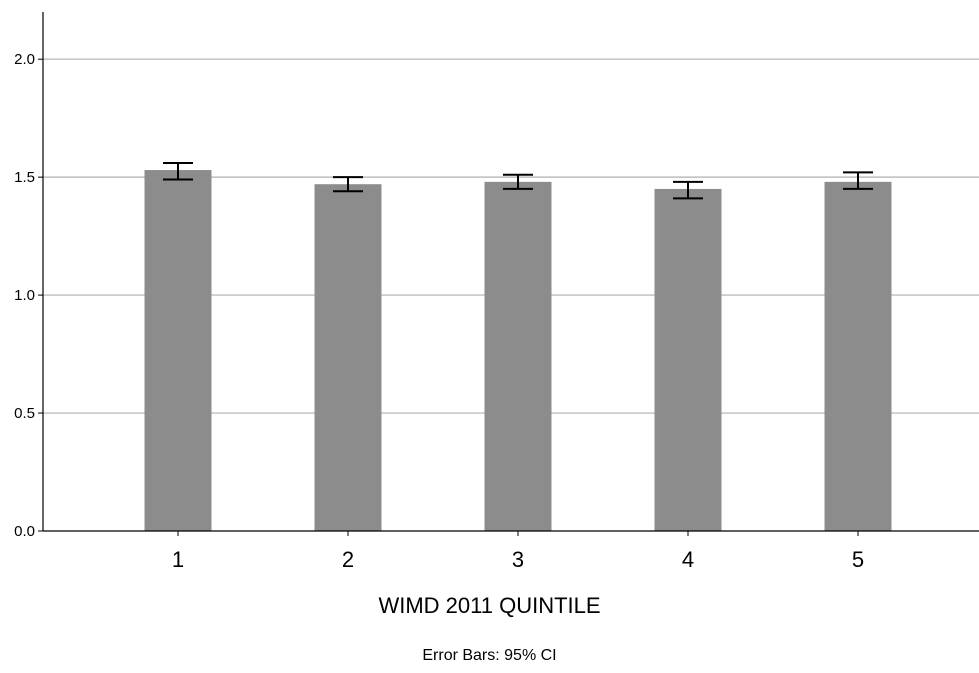 This screenshot has width=979, height=673. What do you see at coordinates (518, 180) in the screenshot?
I see `error-bars` at bounding box center [518, 180].